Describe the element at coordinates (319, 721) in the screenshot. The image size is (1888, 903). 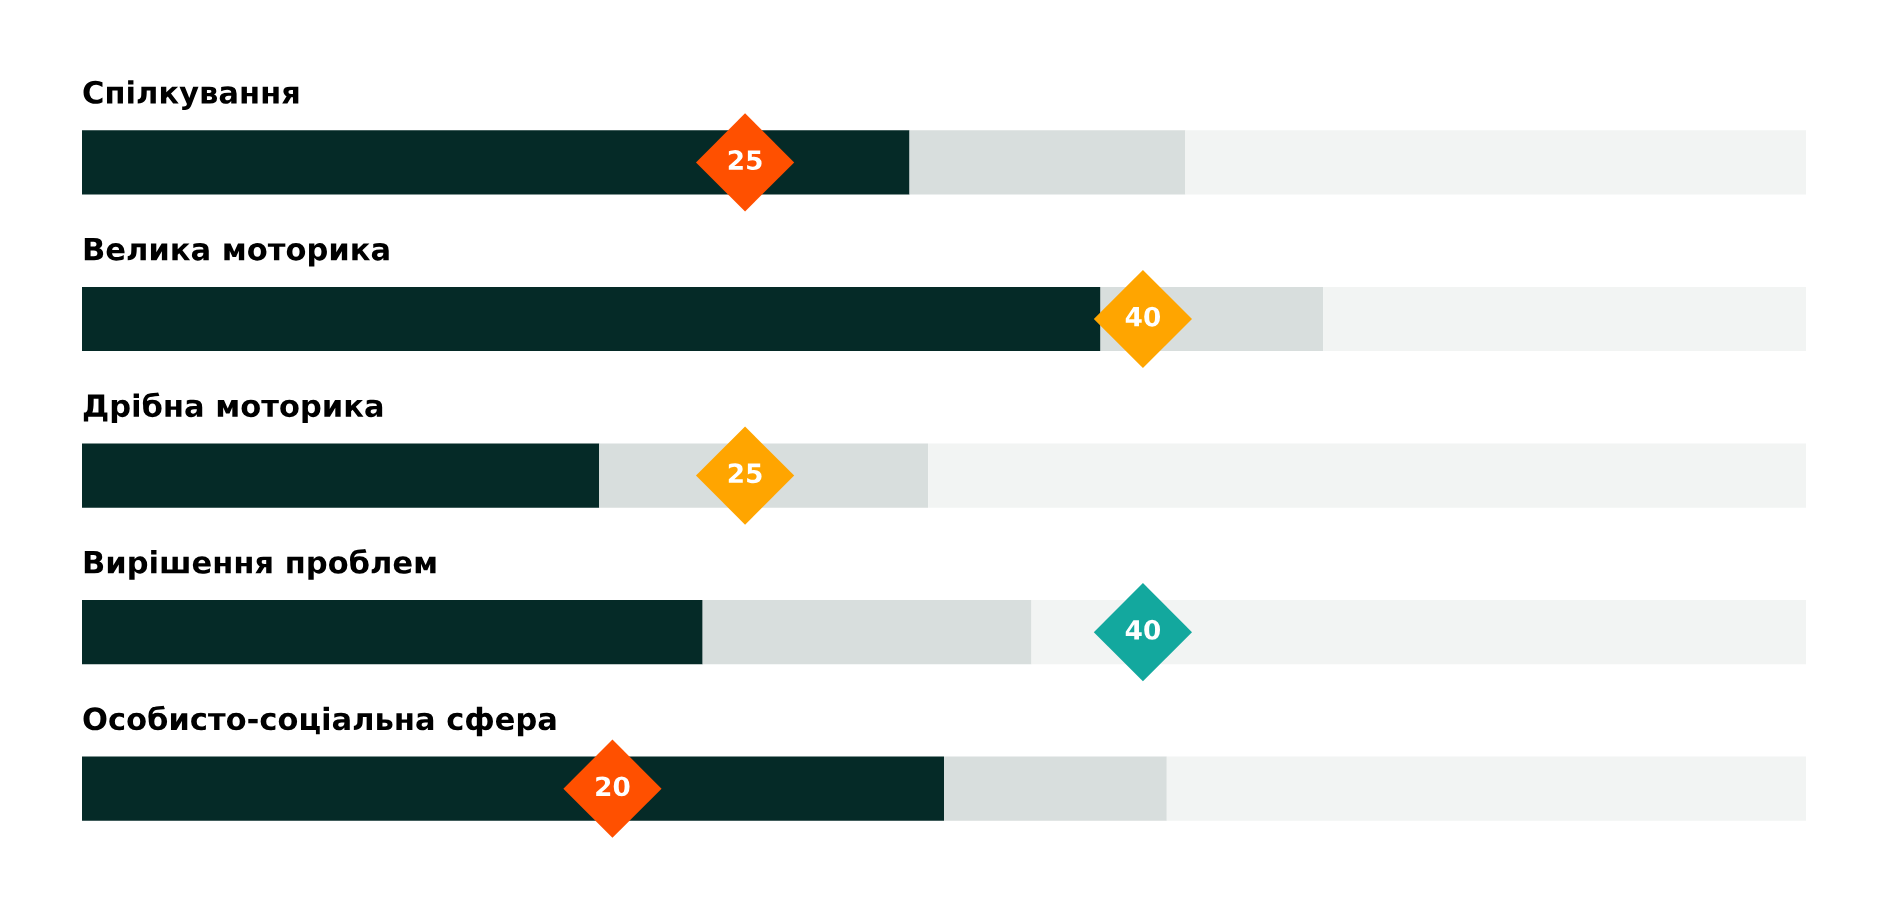
I see `y-tick-label: Особисто-соціальна сфера` at that location.